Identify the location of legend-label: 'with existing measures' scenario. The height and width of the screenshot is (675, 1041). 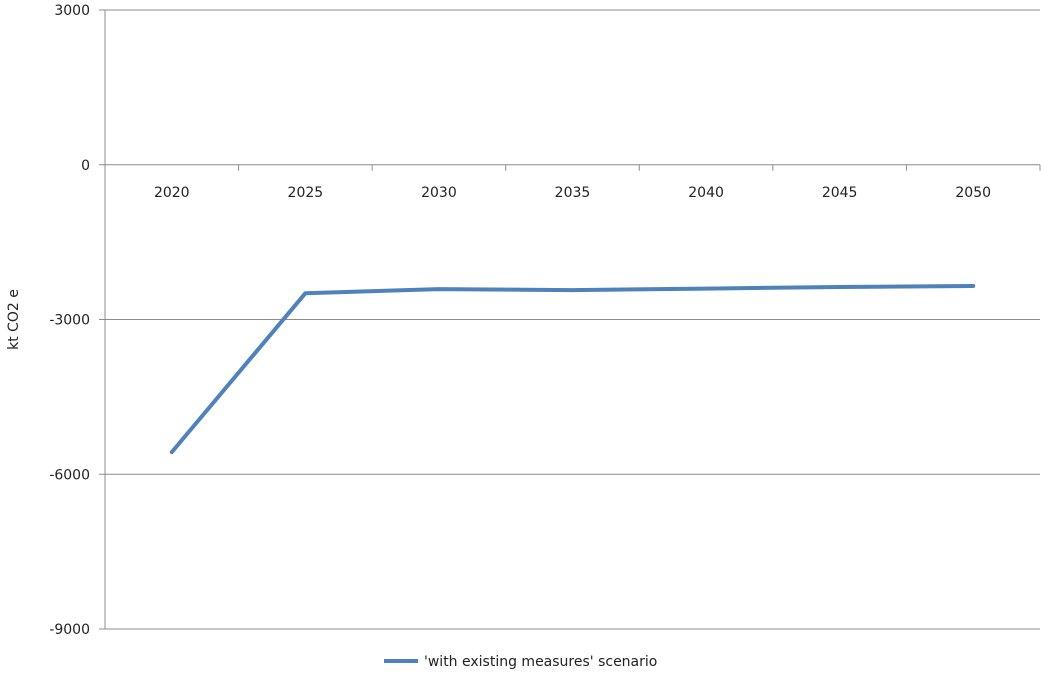
(540, 662).